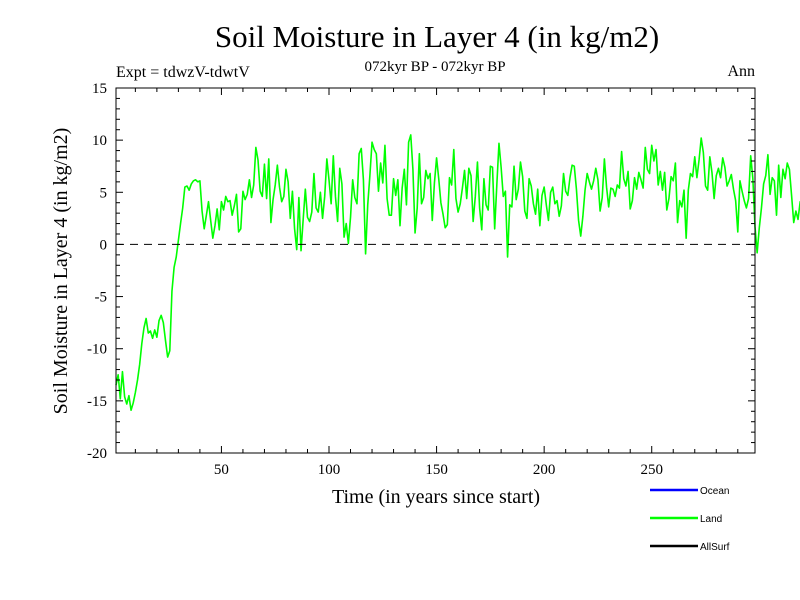 This screenshot has width=800, height=600. Describe the element at coordinates (97, 350) in the screenshot. I see `y-tick-label: -10` at that location.